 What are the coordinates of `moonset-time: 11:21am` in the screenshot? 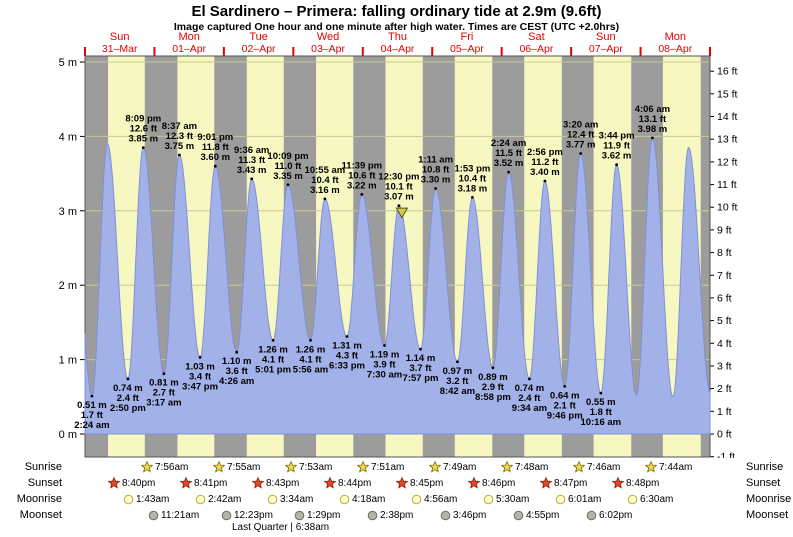 It's located at (180, 515).